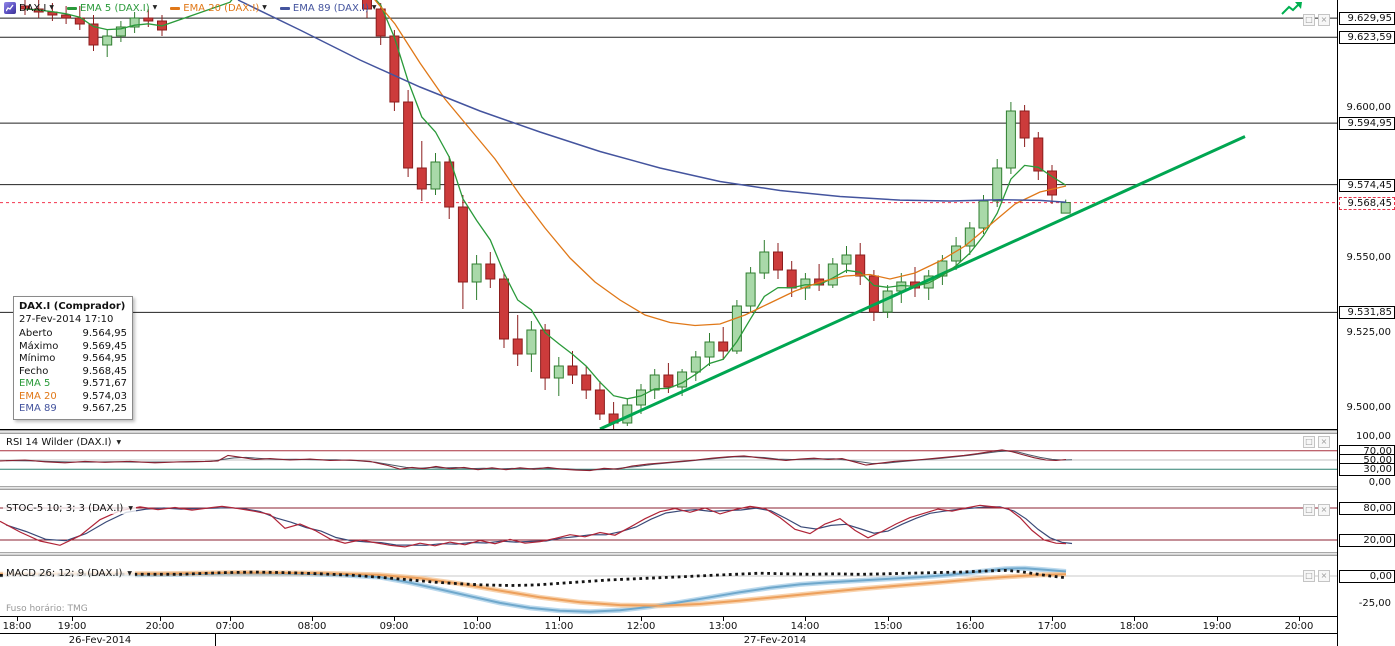 The image size is (1395, 646). Describe the element at coordinates (668, 460) in the screenshot. I see `rsi-panel-chart` at that location.